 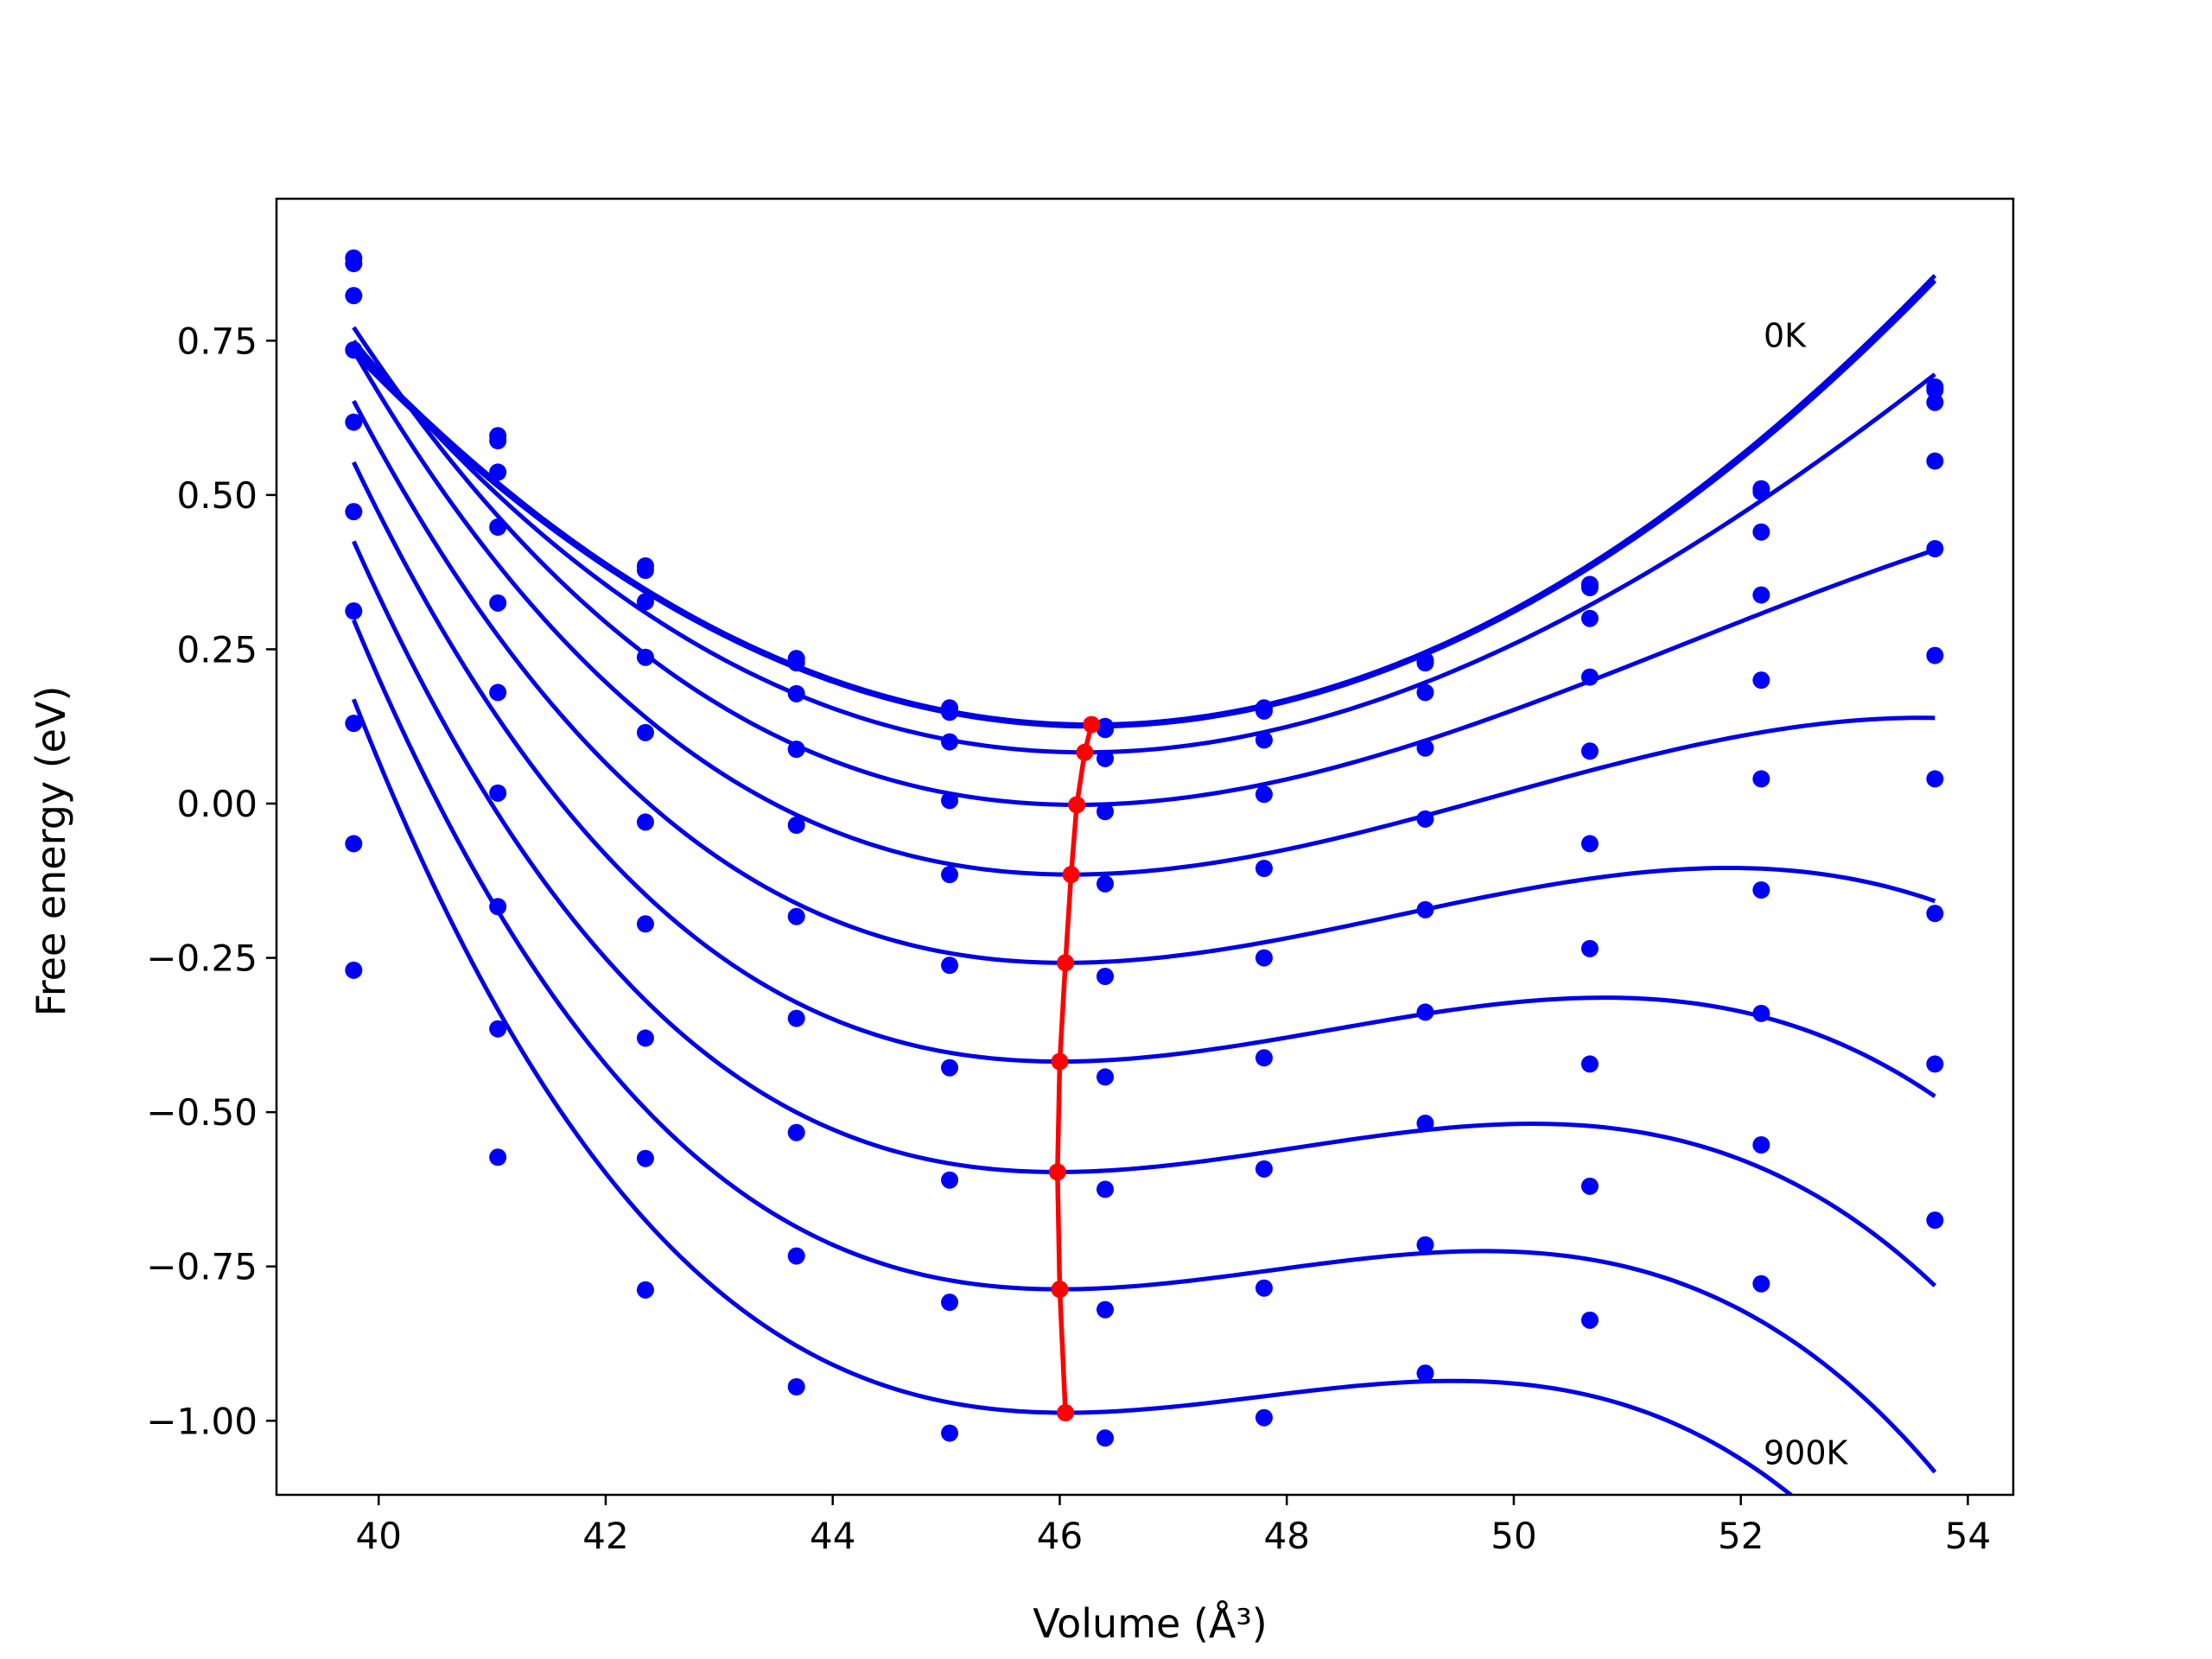 I want to click on x-tick-label: 54, so click(x=1968, y=1536).